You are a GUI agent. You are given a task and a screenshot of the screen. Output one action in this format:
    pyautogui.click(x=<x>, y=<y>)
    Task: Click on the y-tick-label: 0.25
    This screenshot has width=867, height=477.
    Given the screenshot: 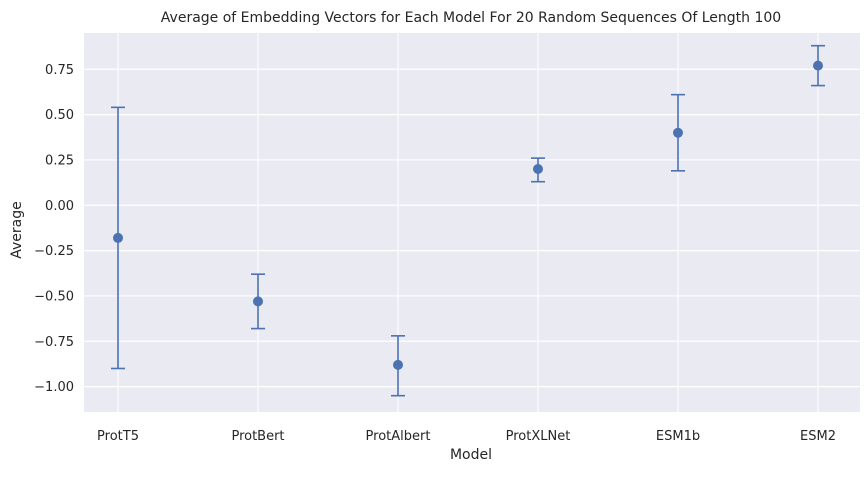 What is the action you would take?
    pyautogui.click(x=59, y=160)
    